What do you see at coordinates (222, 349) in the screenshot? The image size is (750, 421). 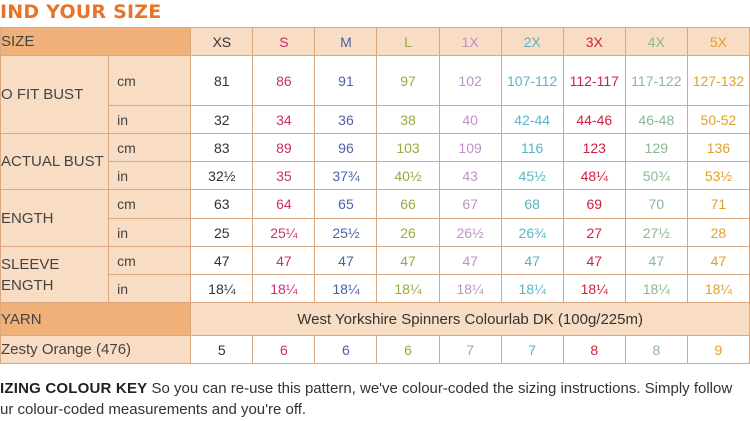 I see `skein-count: 5` at bounding box center [222, 349].